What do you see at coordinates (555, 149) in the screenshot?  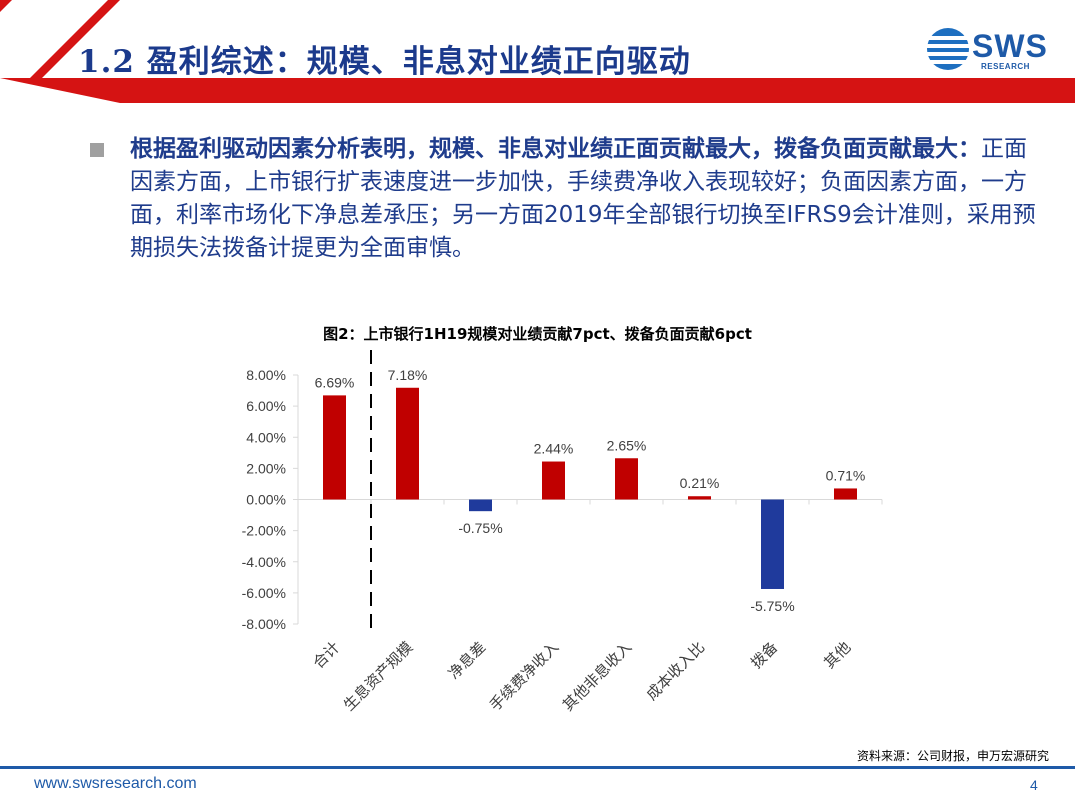 I see `bullet-bold-text: 根据盈利驱动因素分析表明，规模、非息对业绩正面贡献最大，拨备负面贡献最大：` at bounding box center [555, 149].